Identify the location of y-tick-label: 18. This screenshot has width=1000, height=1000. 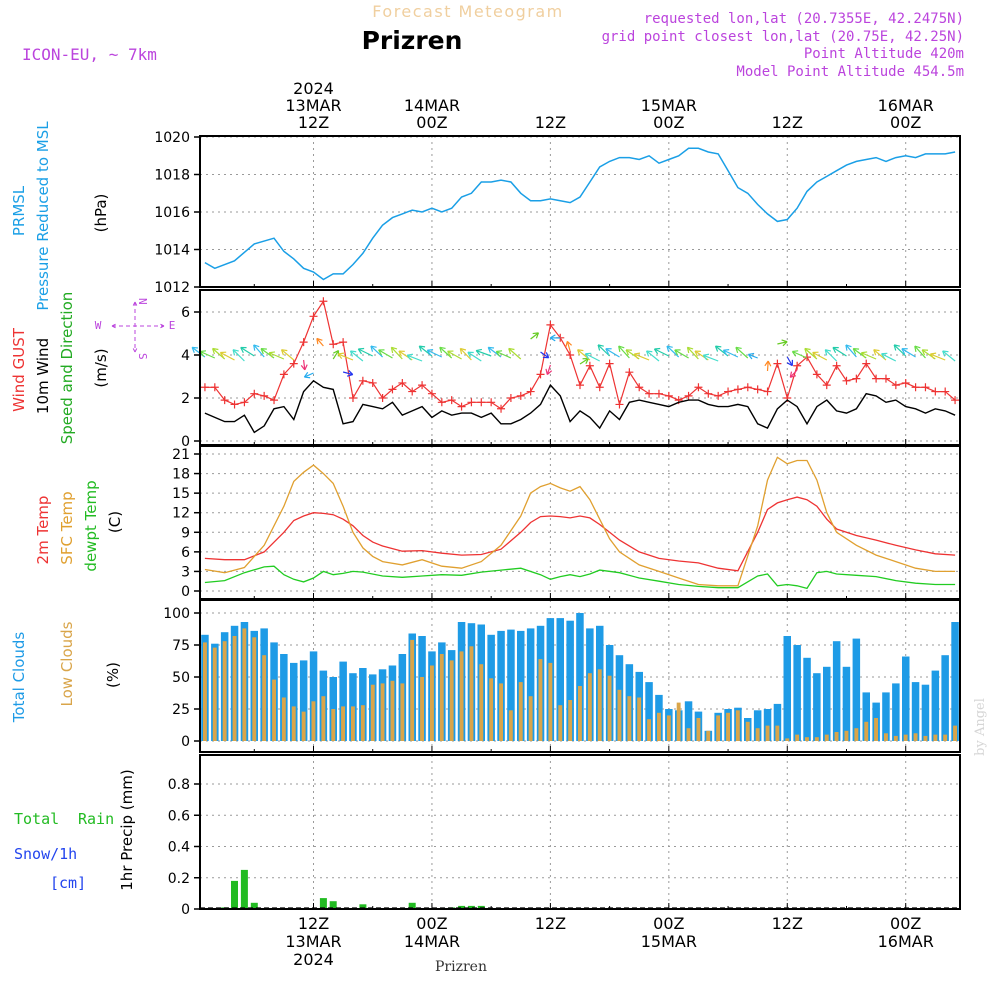
(181, 475).